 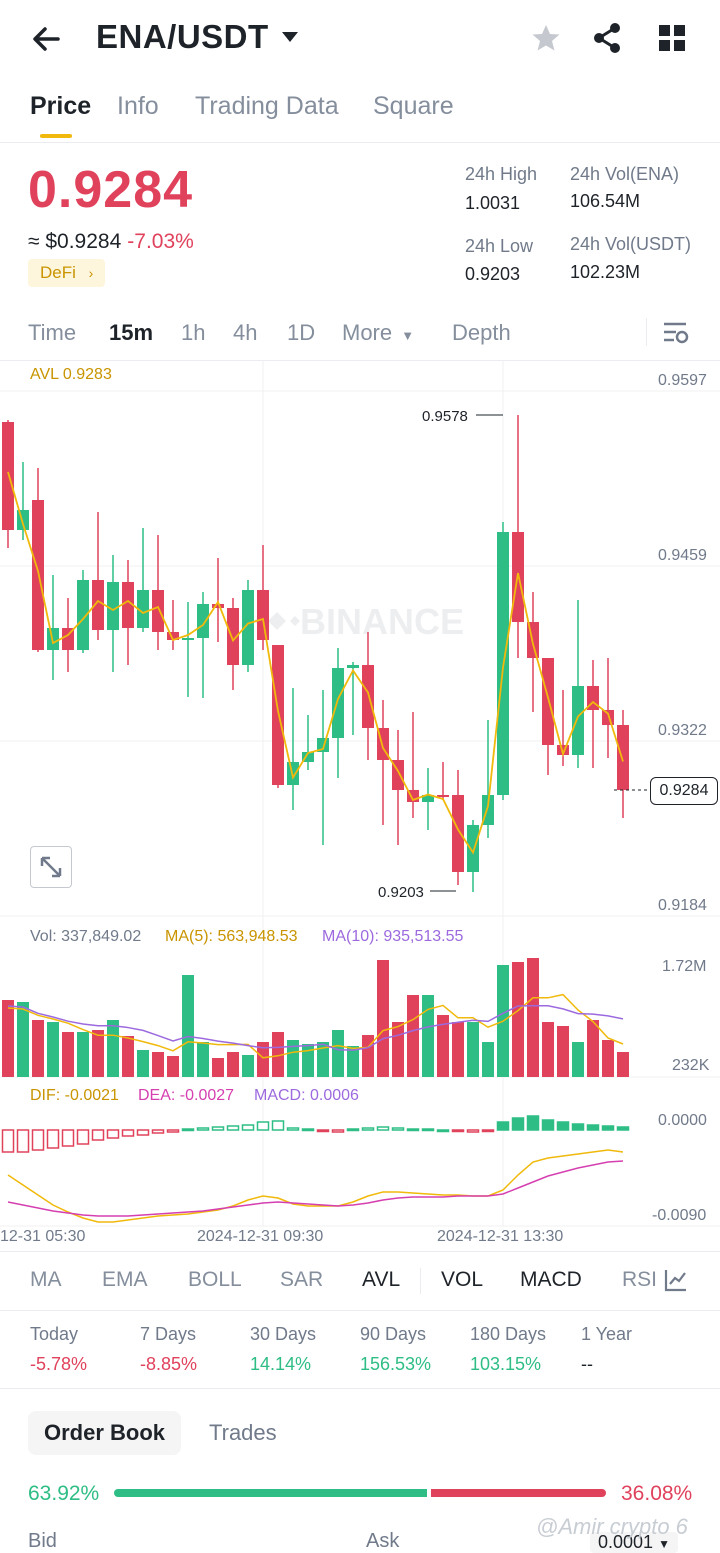 I want to click on exchange-watermark: BINANCE, so click(x=359, y=621).